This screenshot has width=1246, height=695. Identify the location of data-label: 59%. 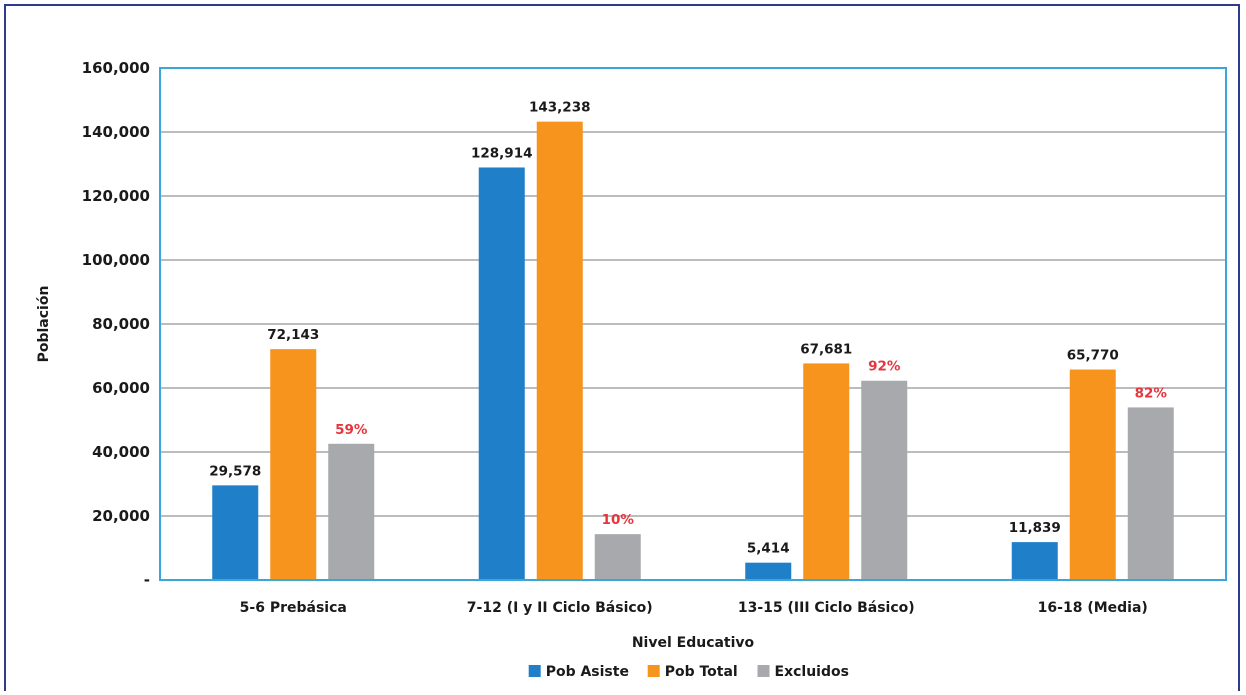
(351, 430).